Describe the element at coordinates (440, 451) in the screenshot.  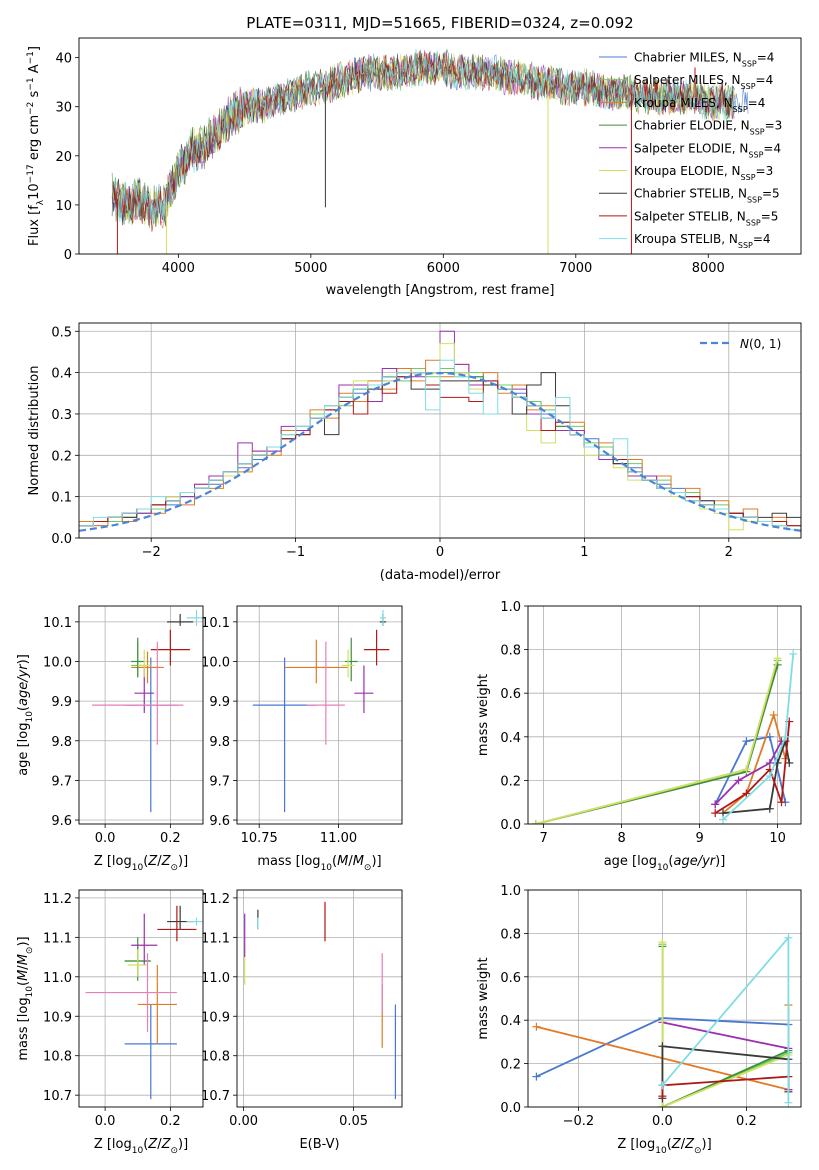
I see `gaussian-reference` at that location.